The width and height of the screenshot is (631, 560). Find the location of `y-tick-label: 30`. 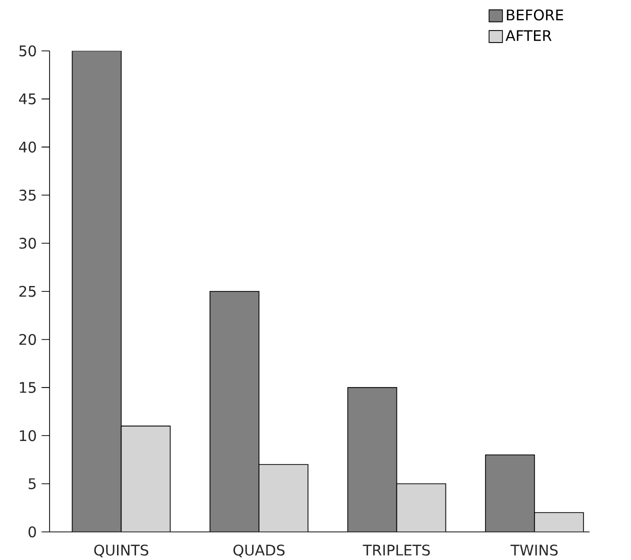

y-tick-label: 30 is located at coordinates (27, 243).